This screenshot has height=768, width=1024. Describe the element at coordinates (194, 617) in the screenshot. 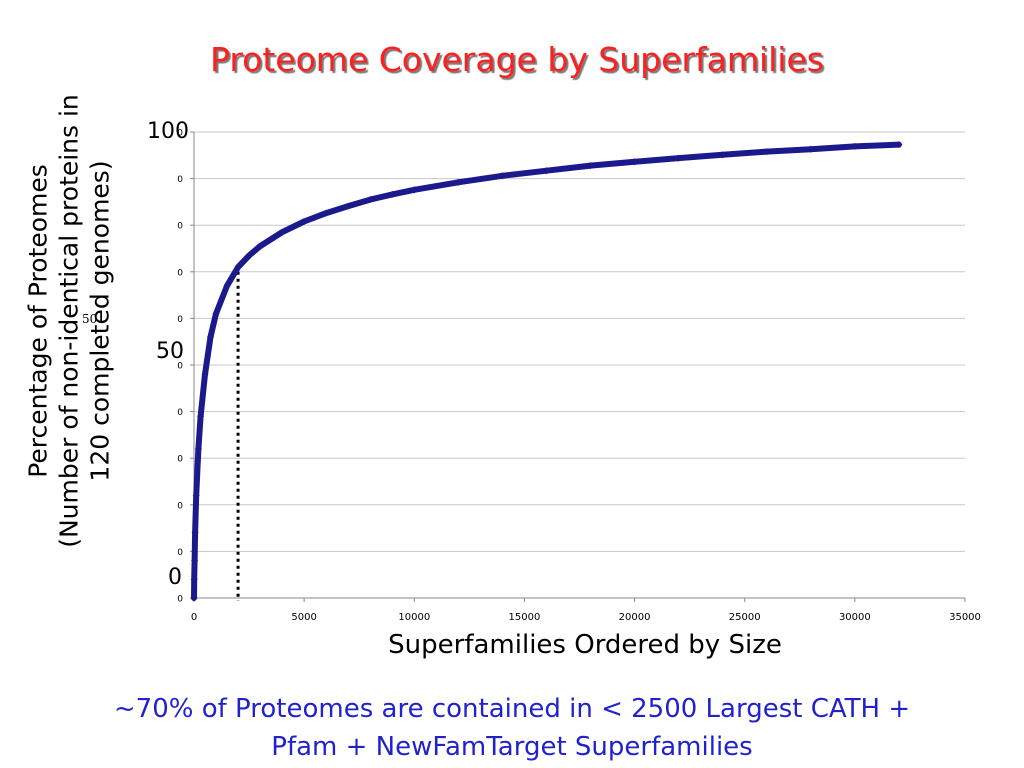

I see `x-tick-label: 0` at that location.